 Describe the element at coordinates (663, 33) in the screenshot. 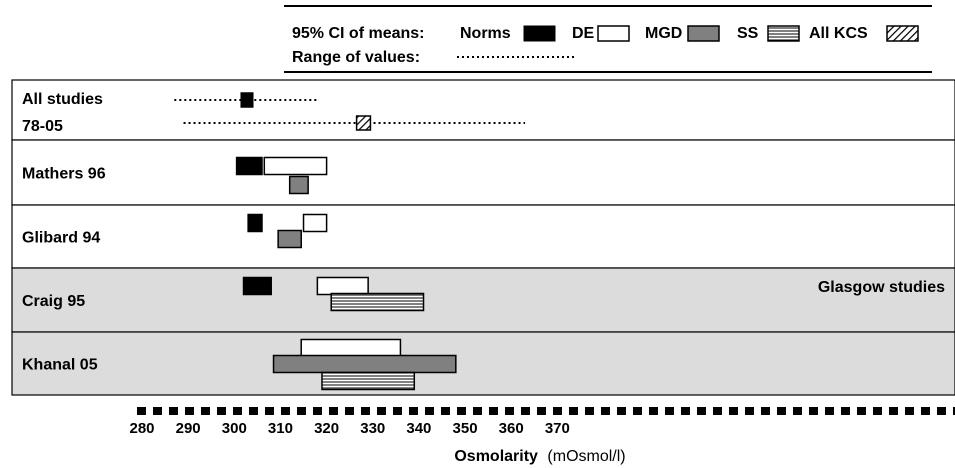

I see `legend-mgd-label: MGD` at that location.